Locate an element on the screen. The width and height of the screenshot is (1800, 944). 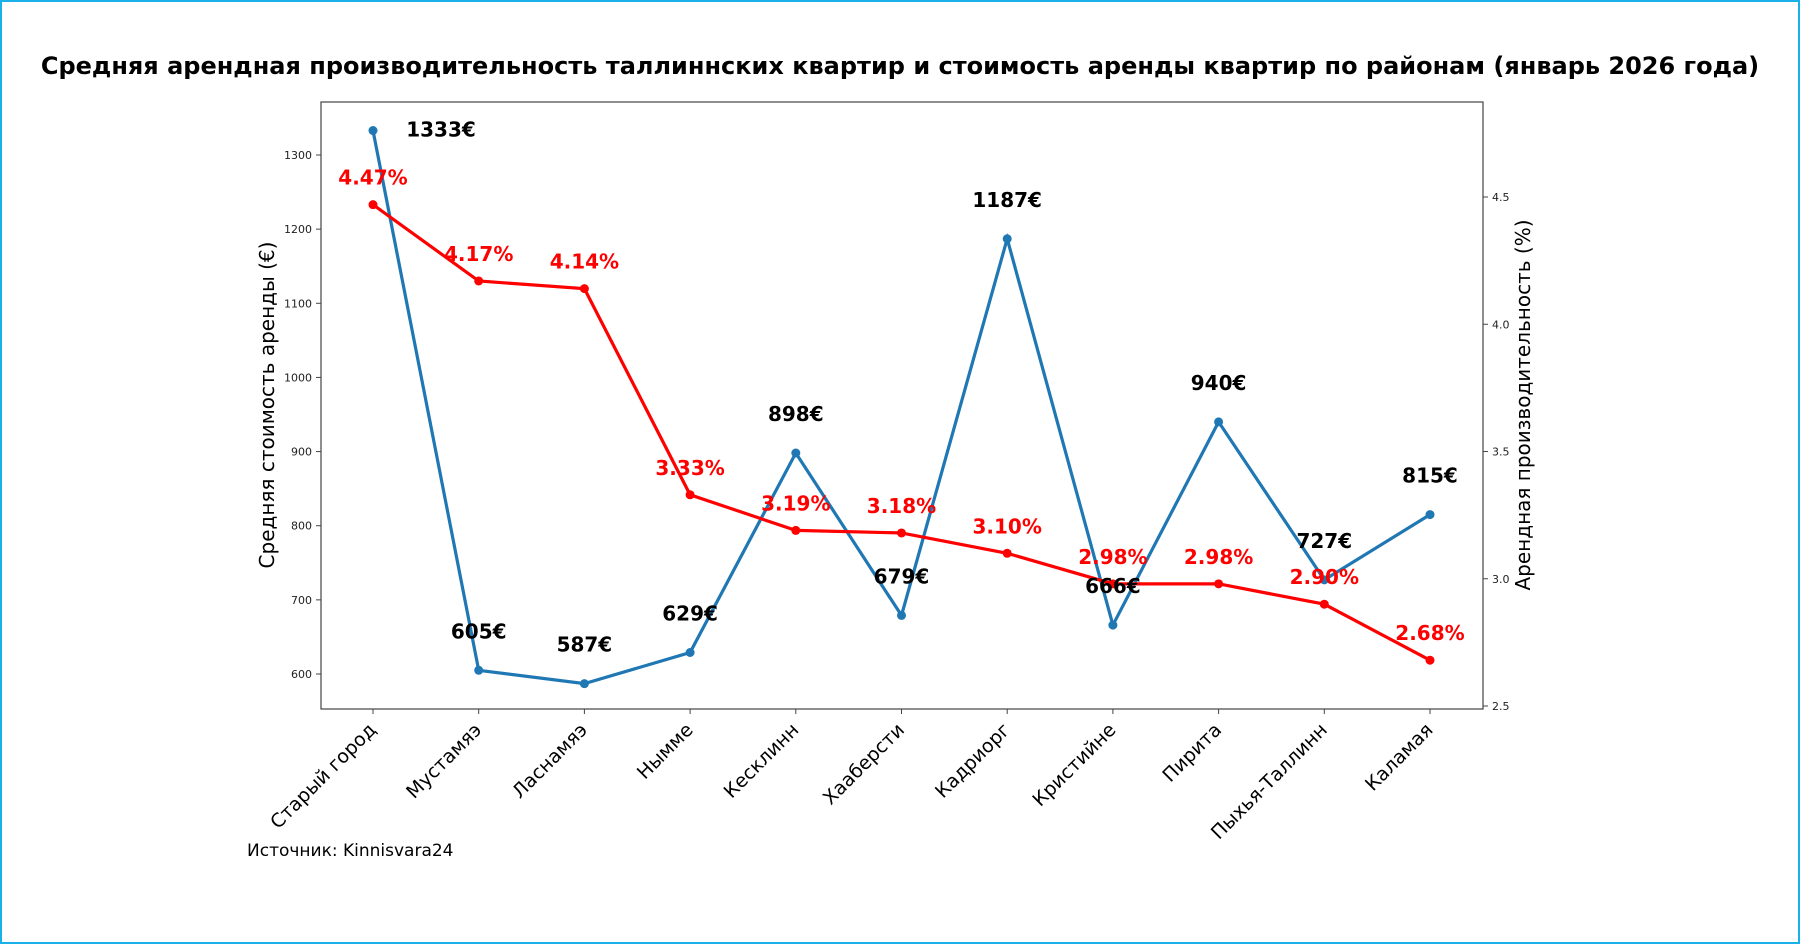
x-tick-label: Ласнамяэ is located at coordinates (550, 761).